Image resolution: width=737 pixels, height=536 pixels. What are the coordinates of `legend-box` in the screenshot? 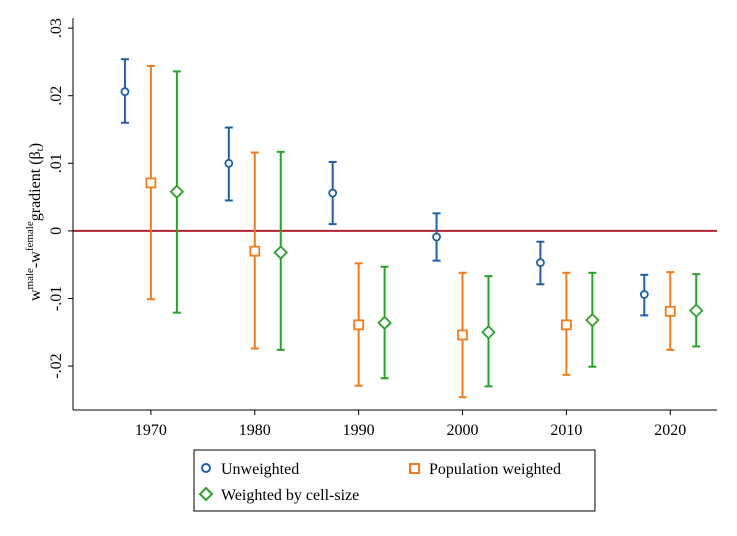 It's located at (394, 480).